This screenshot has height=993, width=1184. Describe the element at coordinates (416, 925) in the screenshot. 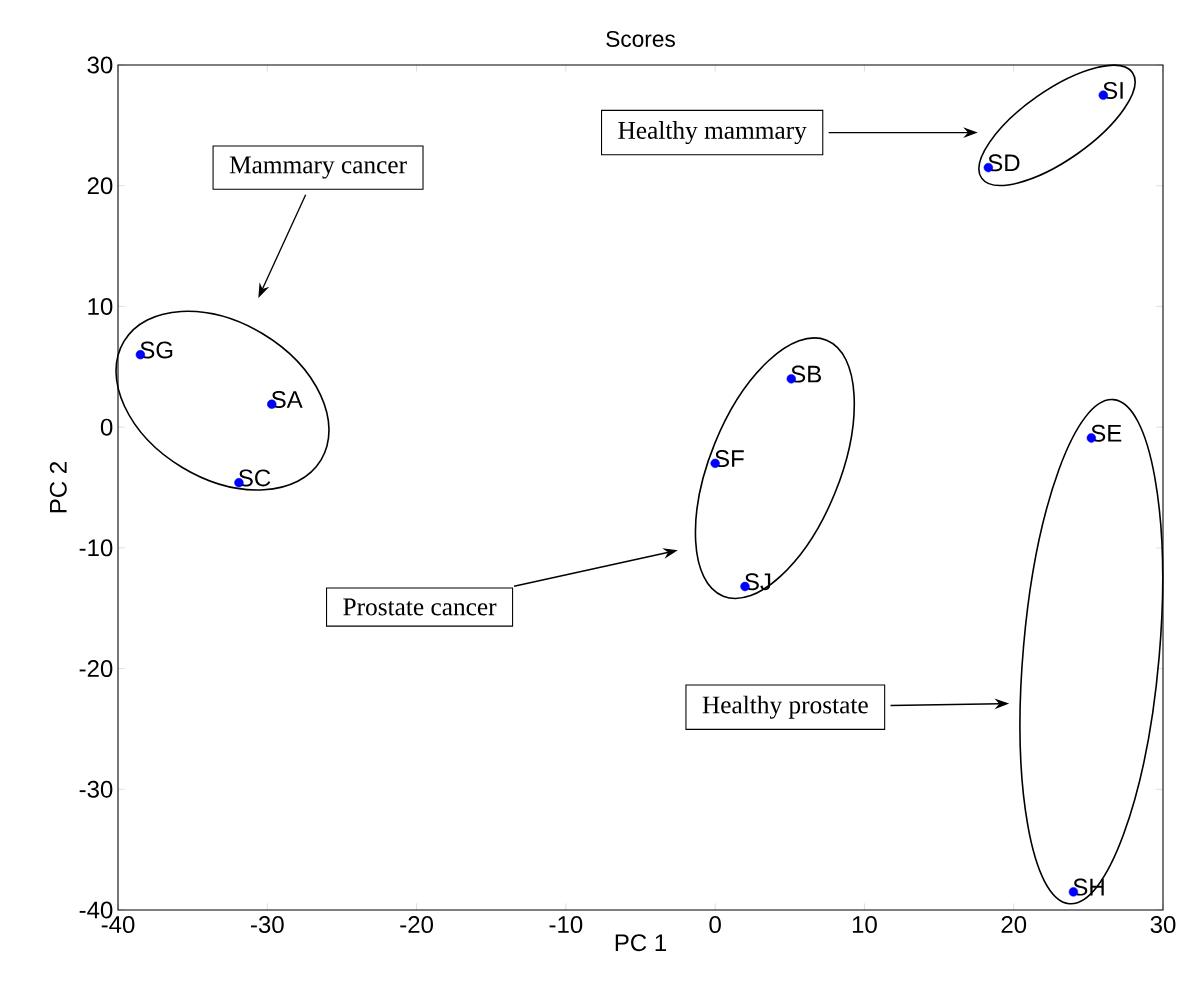

I see `x-tick-label: -20` at that location.